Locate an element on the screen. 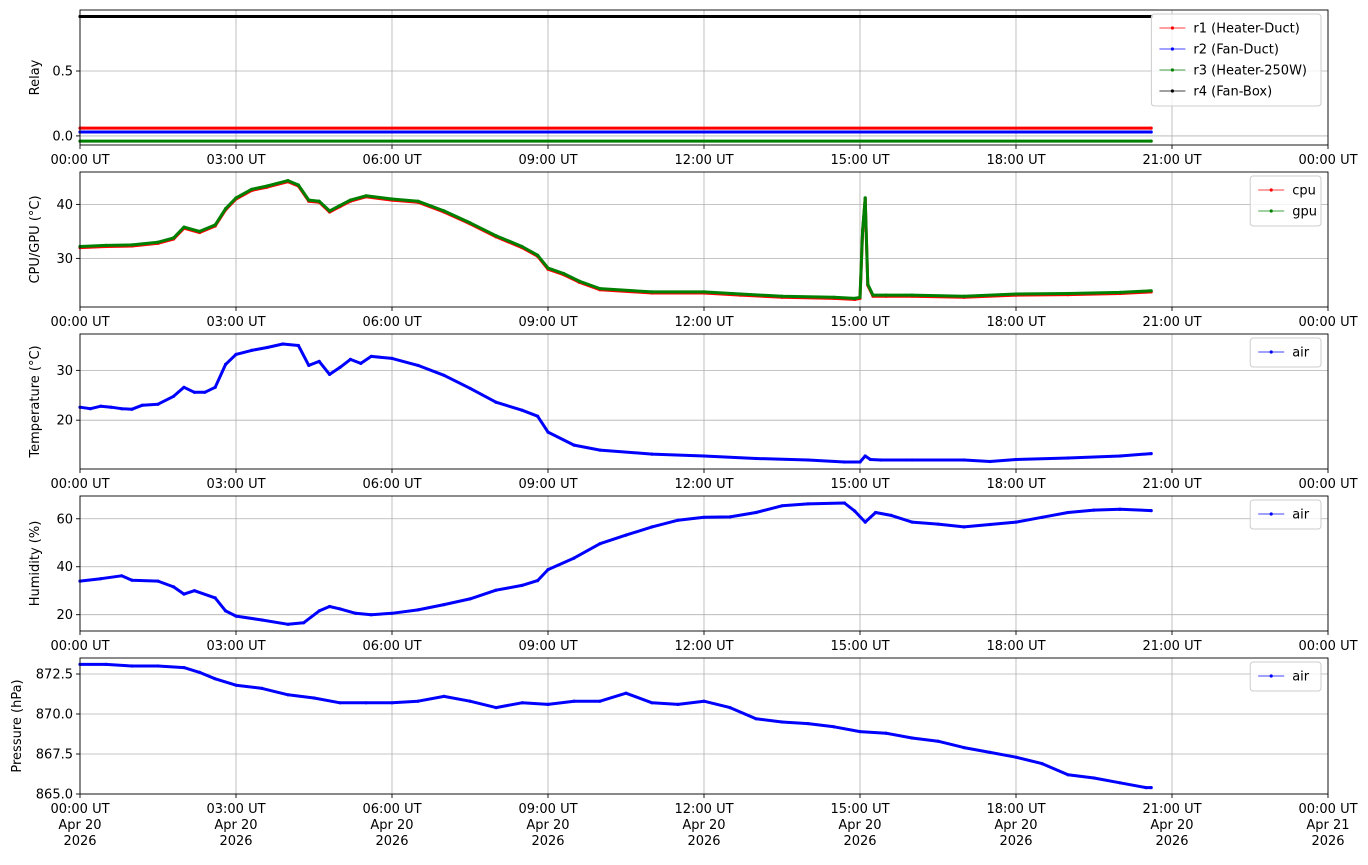 Image resolution: width=1368 pixels, height=865 pixels. x-tick-label: 12:00 UT is located at coordinates (703, 646).